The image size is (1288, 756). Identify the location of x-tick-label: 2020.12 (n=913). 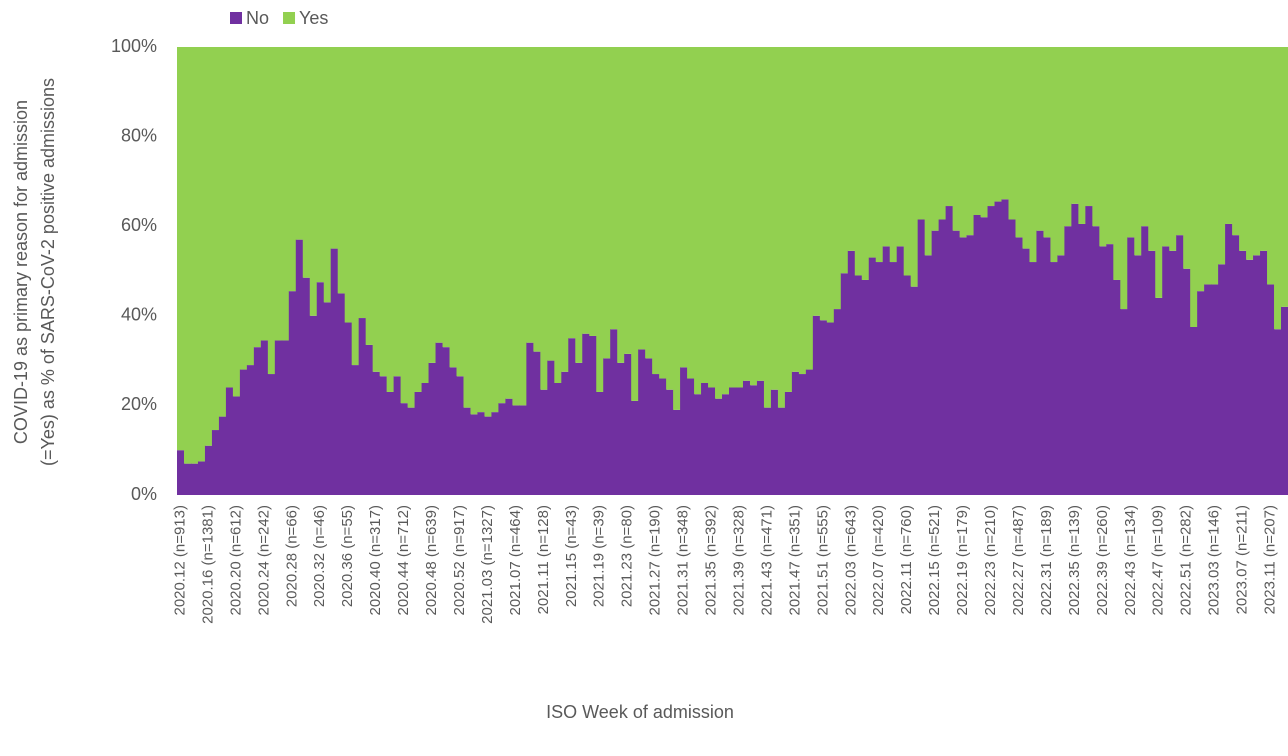
(179, 560).